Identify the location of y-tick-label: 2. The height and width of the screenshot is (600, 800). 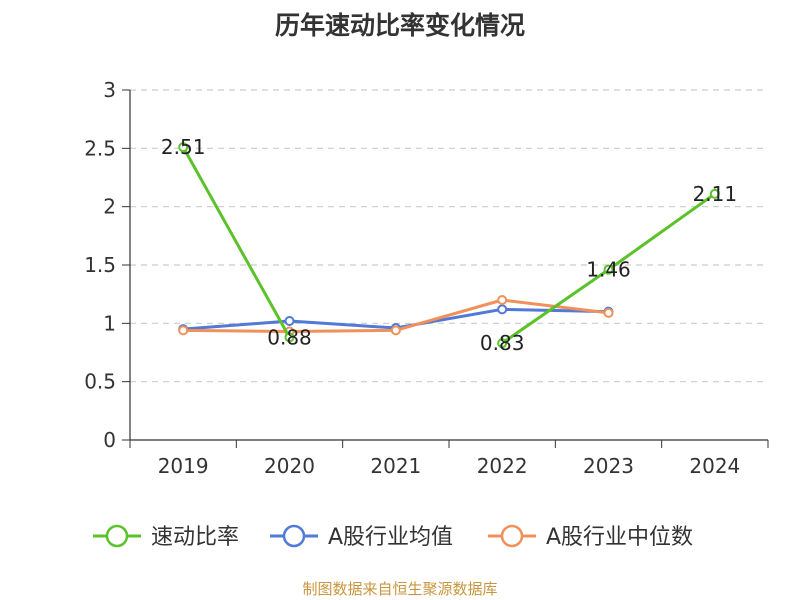
(109, 207).